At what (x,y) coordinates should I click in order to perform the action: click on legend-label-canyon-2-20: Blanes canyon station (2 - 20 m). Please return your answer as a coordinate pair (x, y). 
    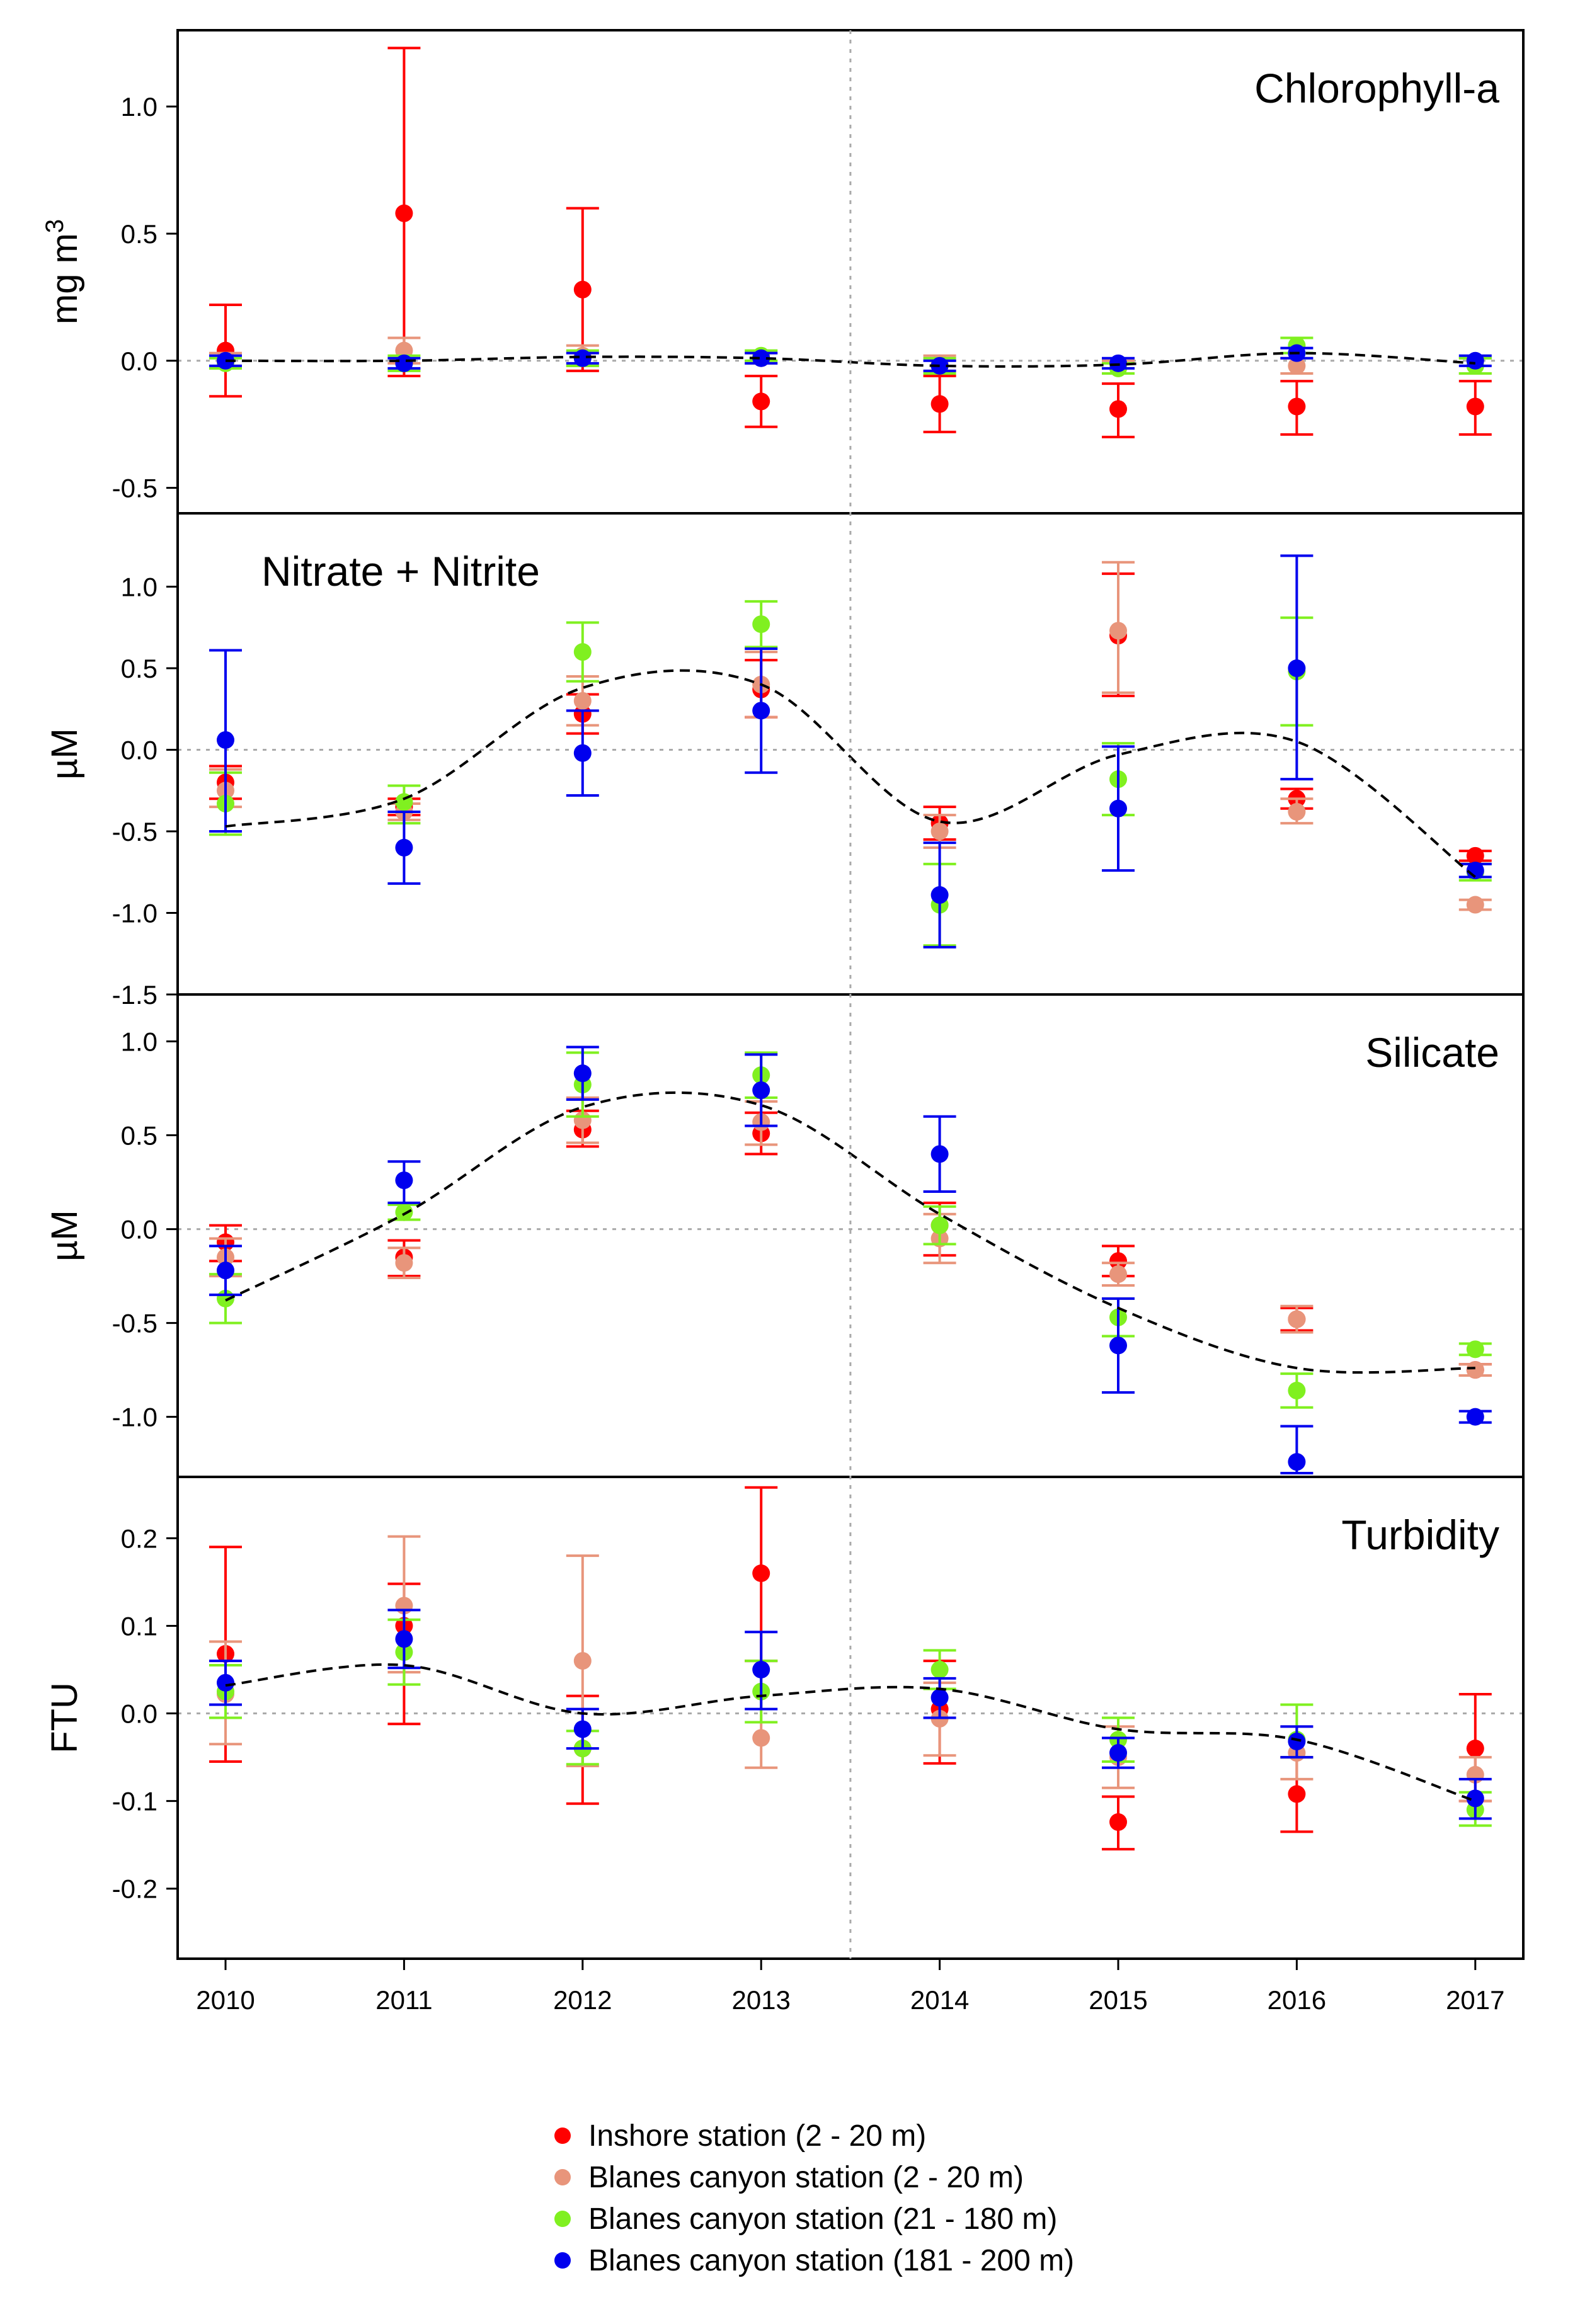
    Looking at the image, I should click on (806, 2177).